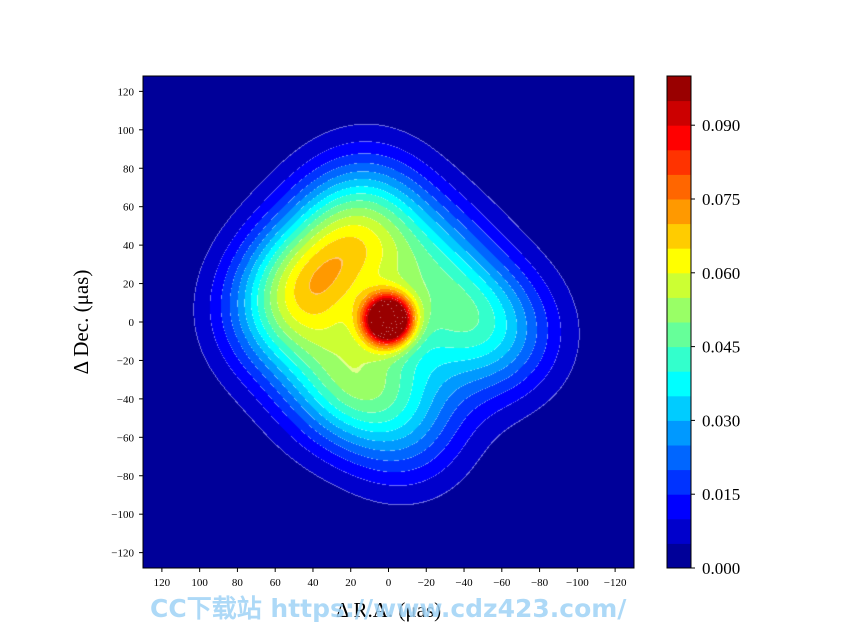 Image resolution: width=850 pixels, height=638 pixels. I want to click on y-tick-label: −100, so click(122, 515).